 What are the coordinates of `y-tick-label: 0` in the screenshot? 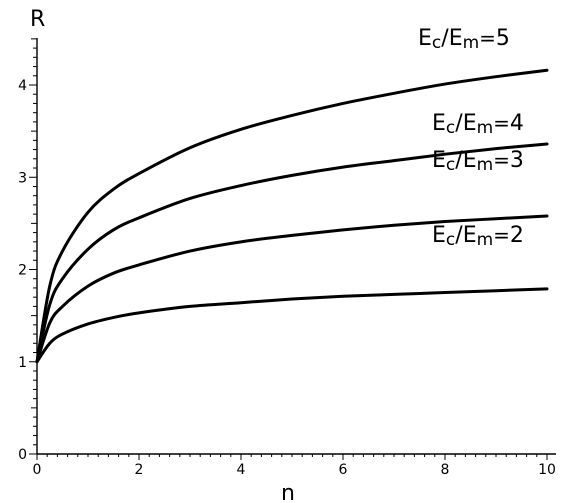 It's located at (22, 455).